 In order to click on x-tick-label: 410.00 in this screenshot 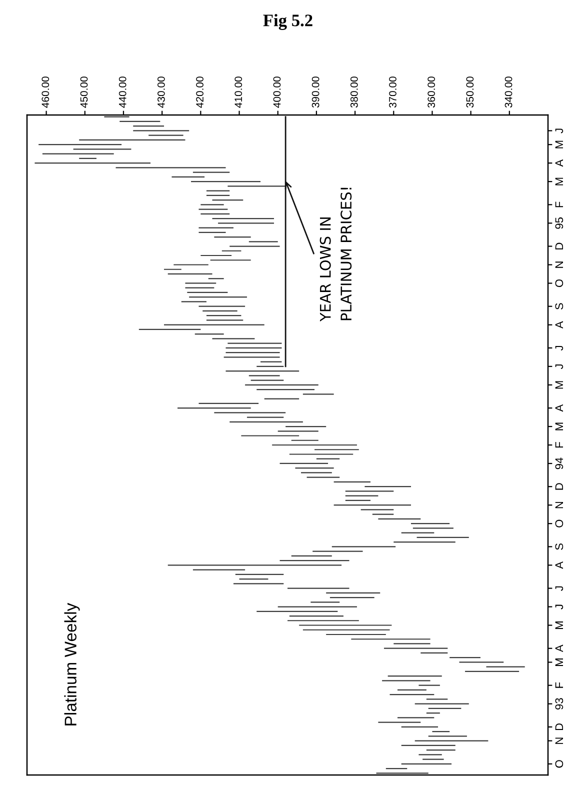, I will do `click(238, 92)`.